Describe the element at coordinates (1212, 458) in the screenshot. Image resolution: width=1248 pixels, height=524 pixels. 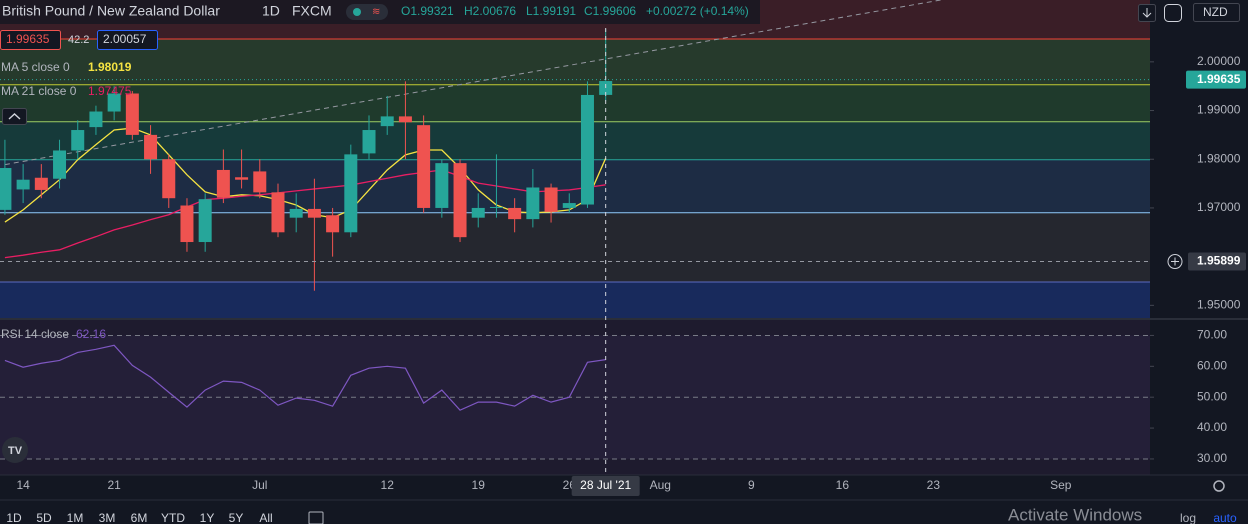
I see `y-tick-label: 30.00` at that location.